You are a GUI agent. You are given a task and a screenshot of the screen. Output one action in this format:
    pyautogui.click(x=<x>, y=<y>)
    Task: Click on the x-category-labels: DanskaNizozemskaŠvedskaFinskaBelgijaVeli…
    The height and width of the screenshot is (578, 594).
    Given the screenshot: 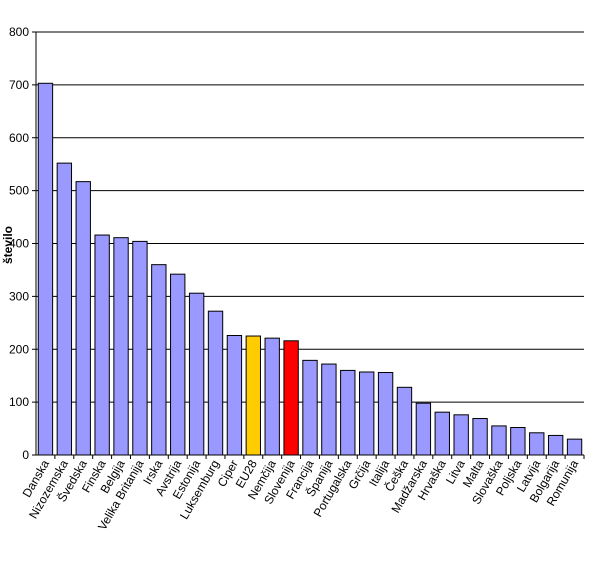 What is the action you would take?
    pyautogui.click(x=301, y=495)
    